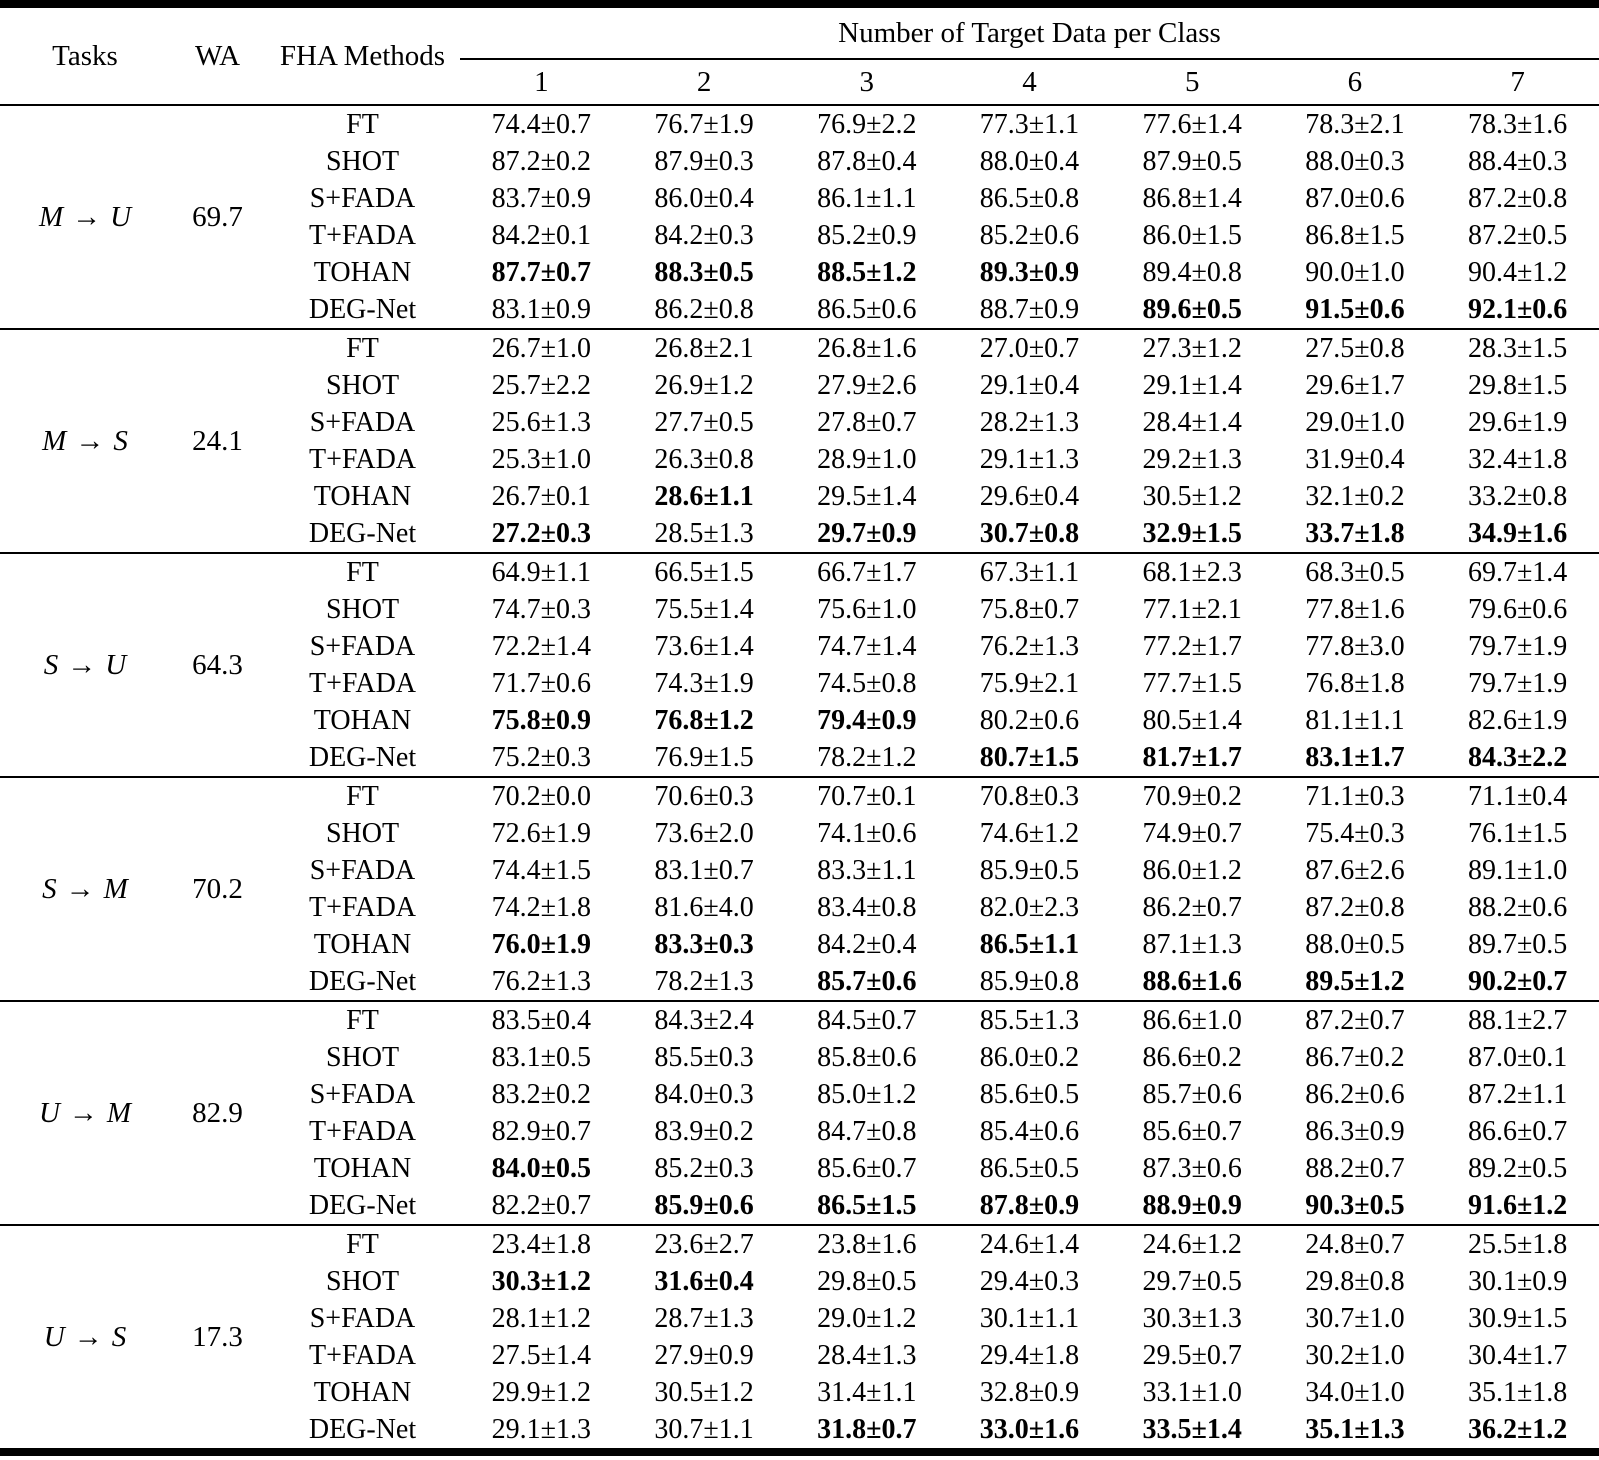 The width and height of the screenshot is (1599, 1460). What do you see at coordinates (704, 272) in the screenshot?
I see `value-cell: 88.3±0.5` at bounding box center [704, 272].